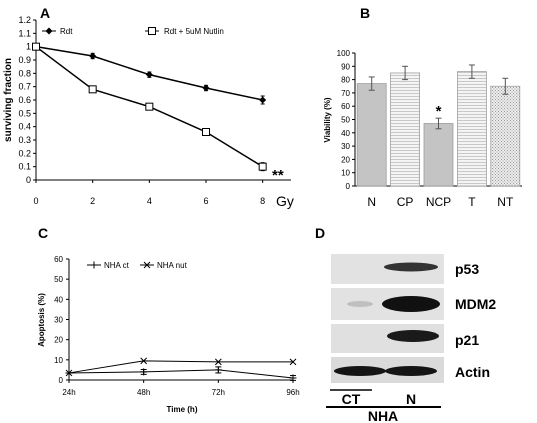 The height and width of the screenshot is (423, 537). Describe the element at coordinates (28, 47) in the screenshot. I see `a-y-tick-label: 1` at that location.